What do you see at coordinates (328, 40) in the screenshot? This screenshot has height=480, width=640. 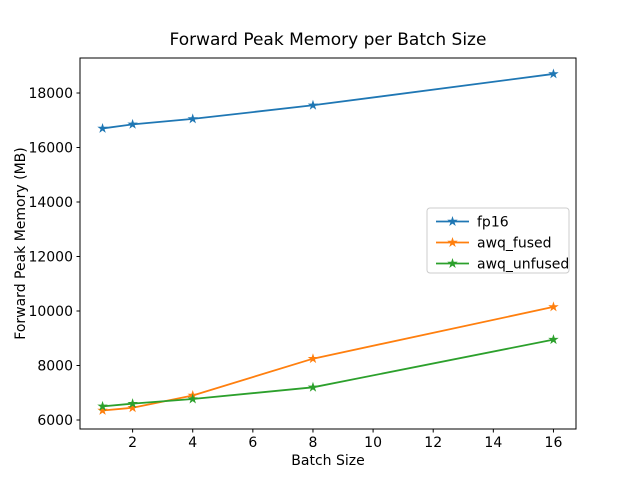 I see `chart-title: Forward Peak Memory per Batch Size` at bounding box center [328, 40].